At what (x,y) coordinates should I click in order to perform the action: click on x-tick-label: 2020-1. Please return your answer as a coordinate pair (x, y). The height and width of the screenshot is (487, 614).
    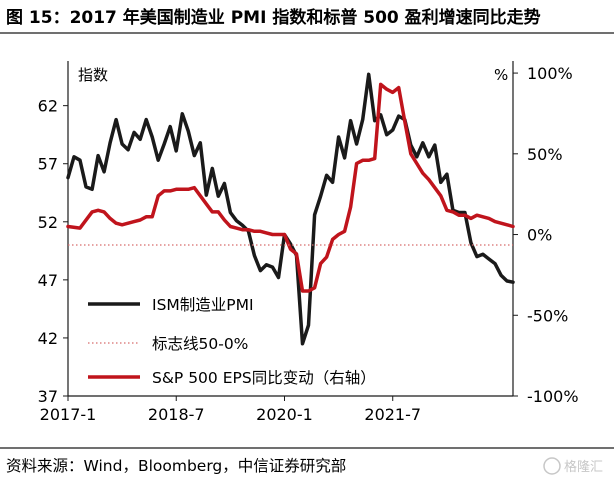
    Looking at the image, I should click on (284, 414).